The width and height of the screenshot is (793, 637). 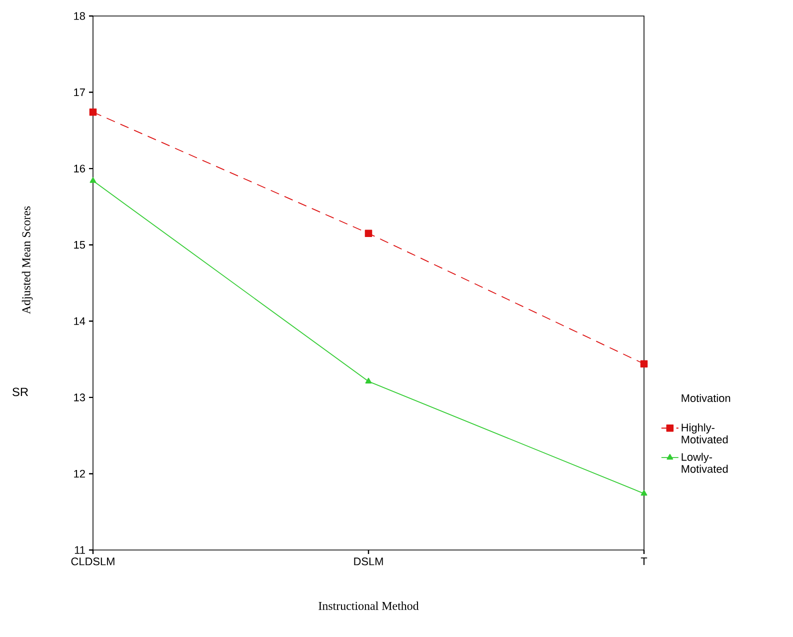 What do you see at coordinates (368, 562) in the screenshot?
I see `x-tick-label: DSLM` at bounding box center [368, 562].